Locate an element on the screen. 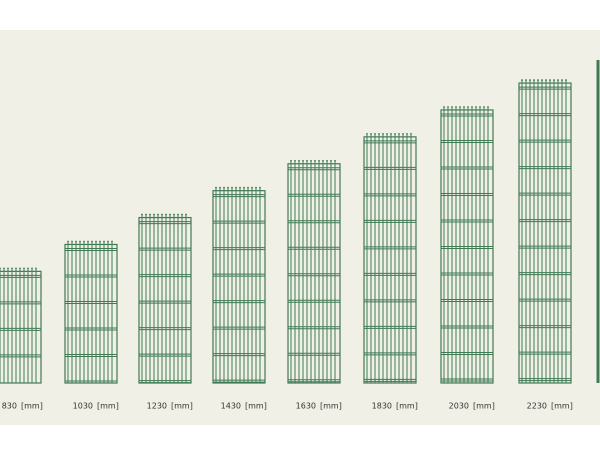 The height and width of the screenshot is (450, 600). panel-label: 2230 is located at coordinates (537, 406).